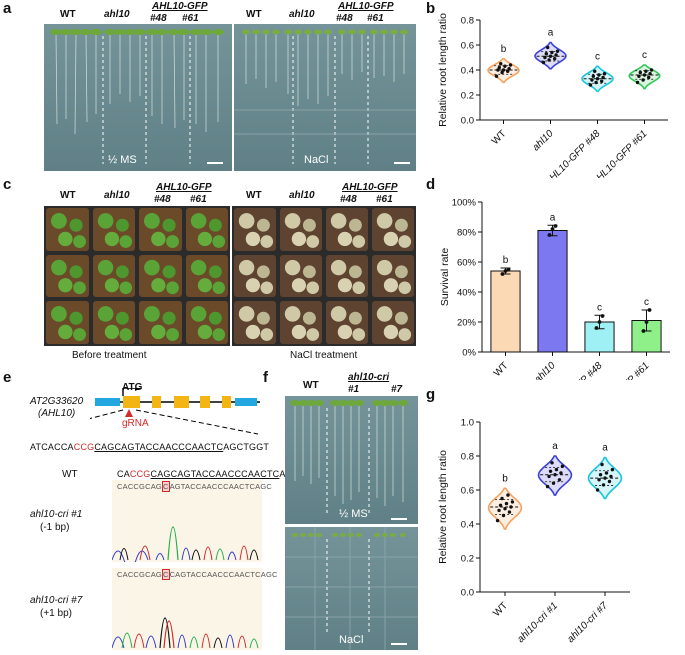  What do you see at coordinates (467, 559) in the screenshot?
I see `y-tick-label: 0.2` at bounding box center [467, 559].